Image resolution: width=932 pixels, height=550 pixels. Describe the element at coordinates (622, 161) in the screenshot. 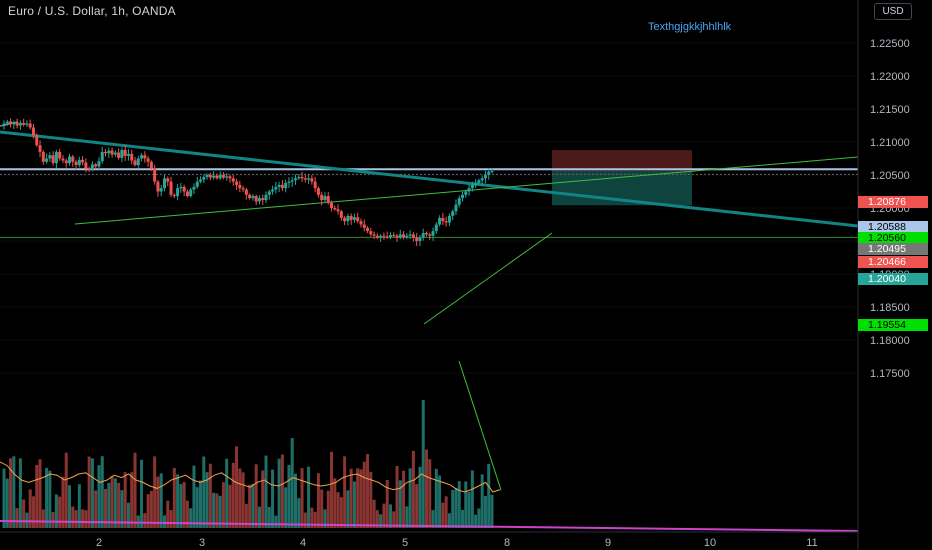

I see `stop-loss-zone` at that location.